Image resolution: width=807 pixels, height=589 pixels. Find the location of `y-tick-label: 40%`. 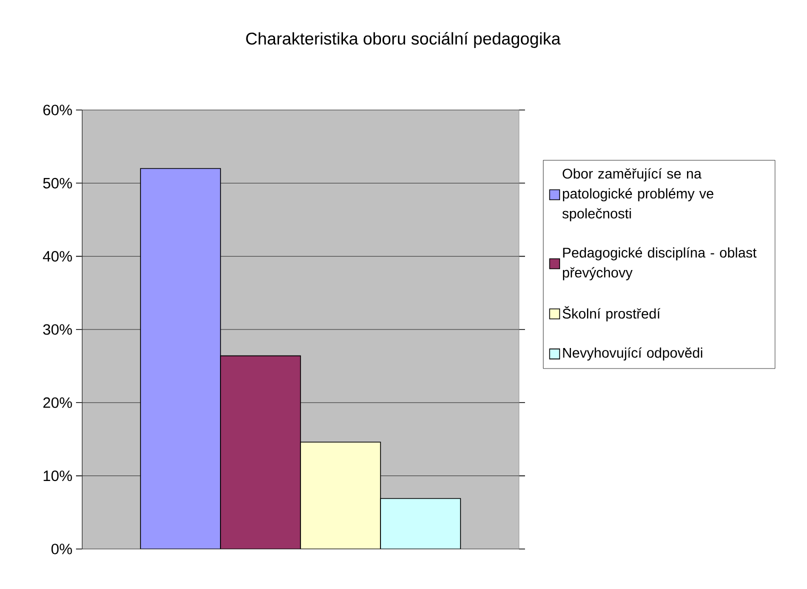

y-tick-label: 40% is located at coordinates (57, 256).